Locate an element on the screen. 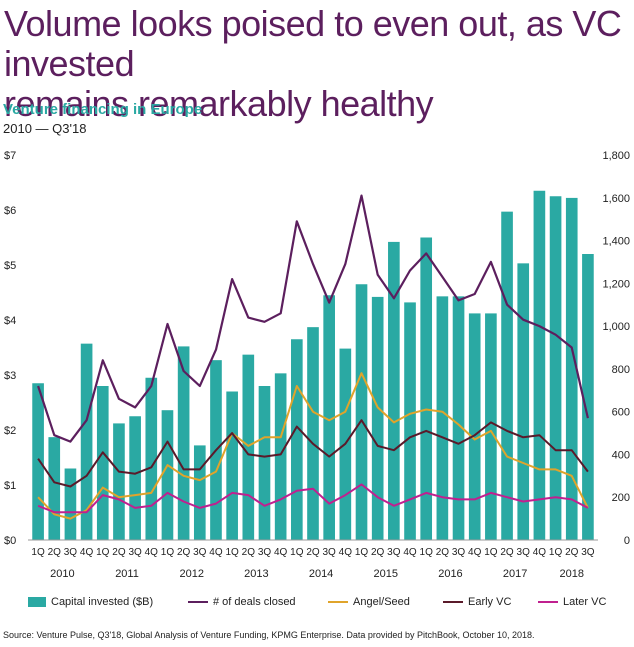 This screenshot has width=634, height=647. legend-swatch-early is located at coordinates (453, 602).